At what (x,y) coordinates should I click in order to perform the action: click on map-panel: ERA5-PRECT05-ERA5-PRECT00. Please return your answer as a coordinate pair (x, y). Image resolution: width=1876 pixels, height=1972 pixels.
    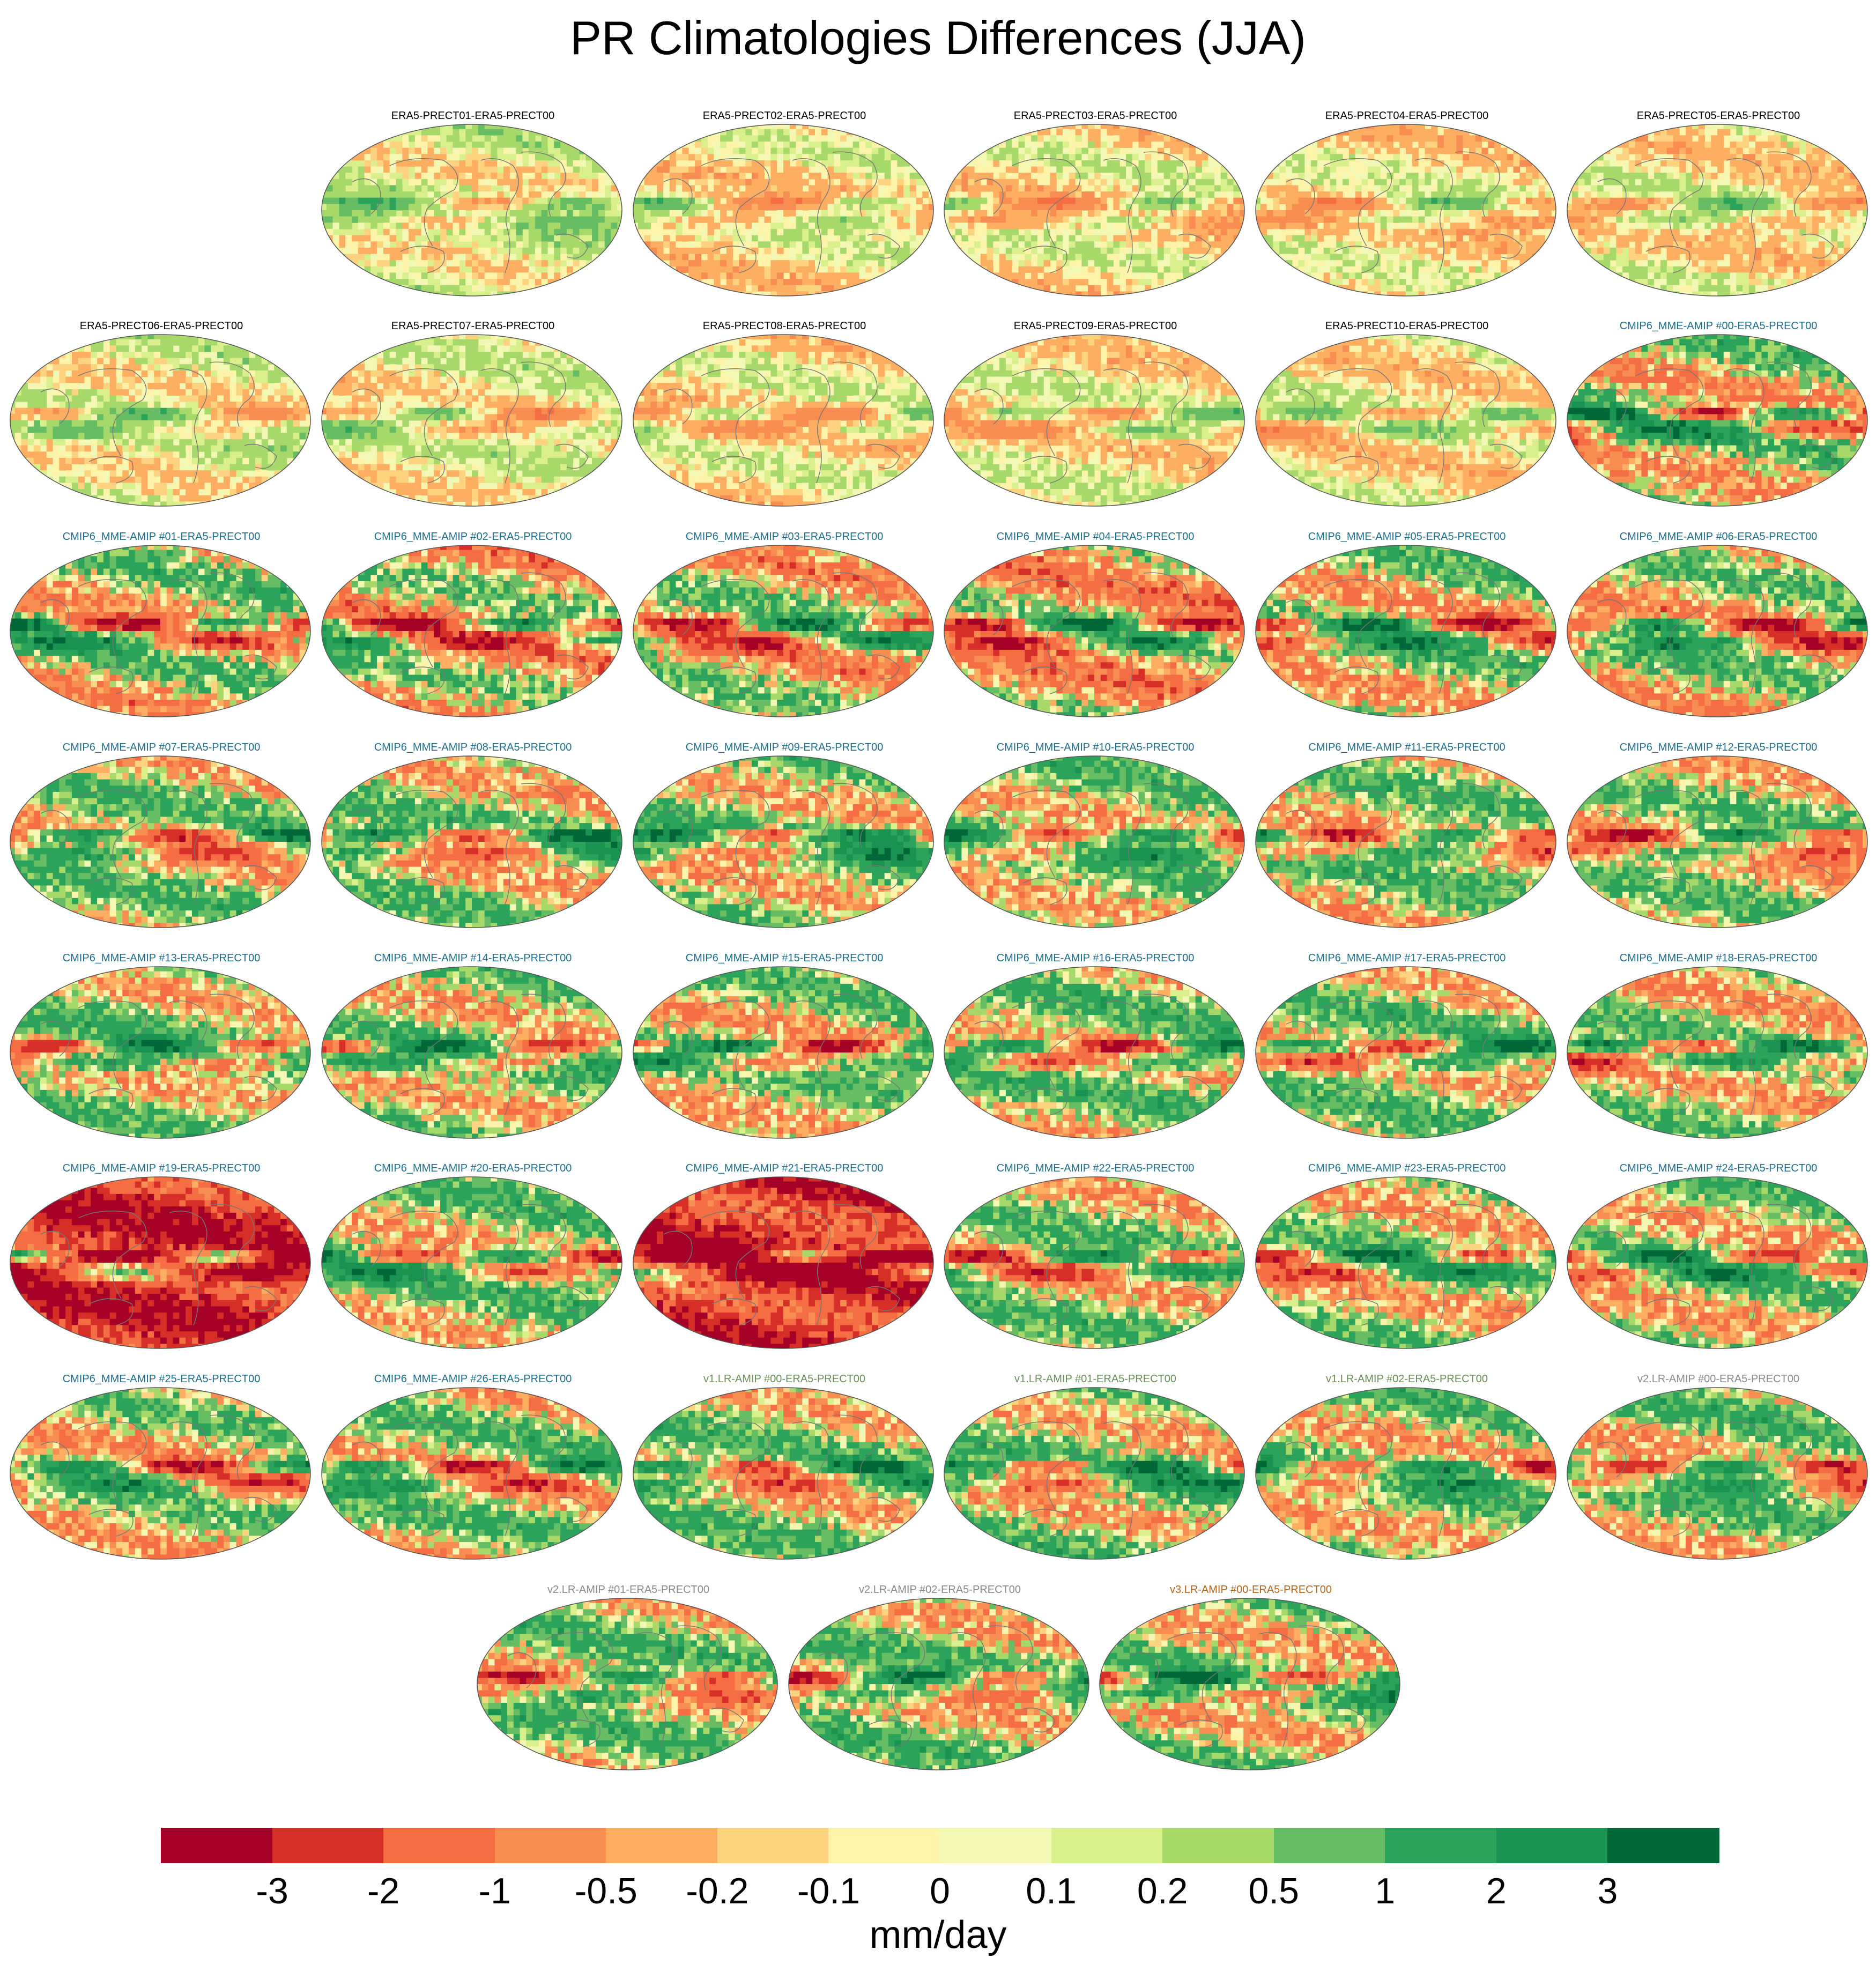
    Looking at the image, I should click on (1718, 207).